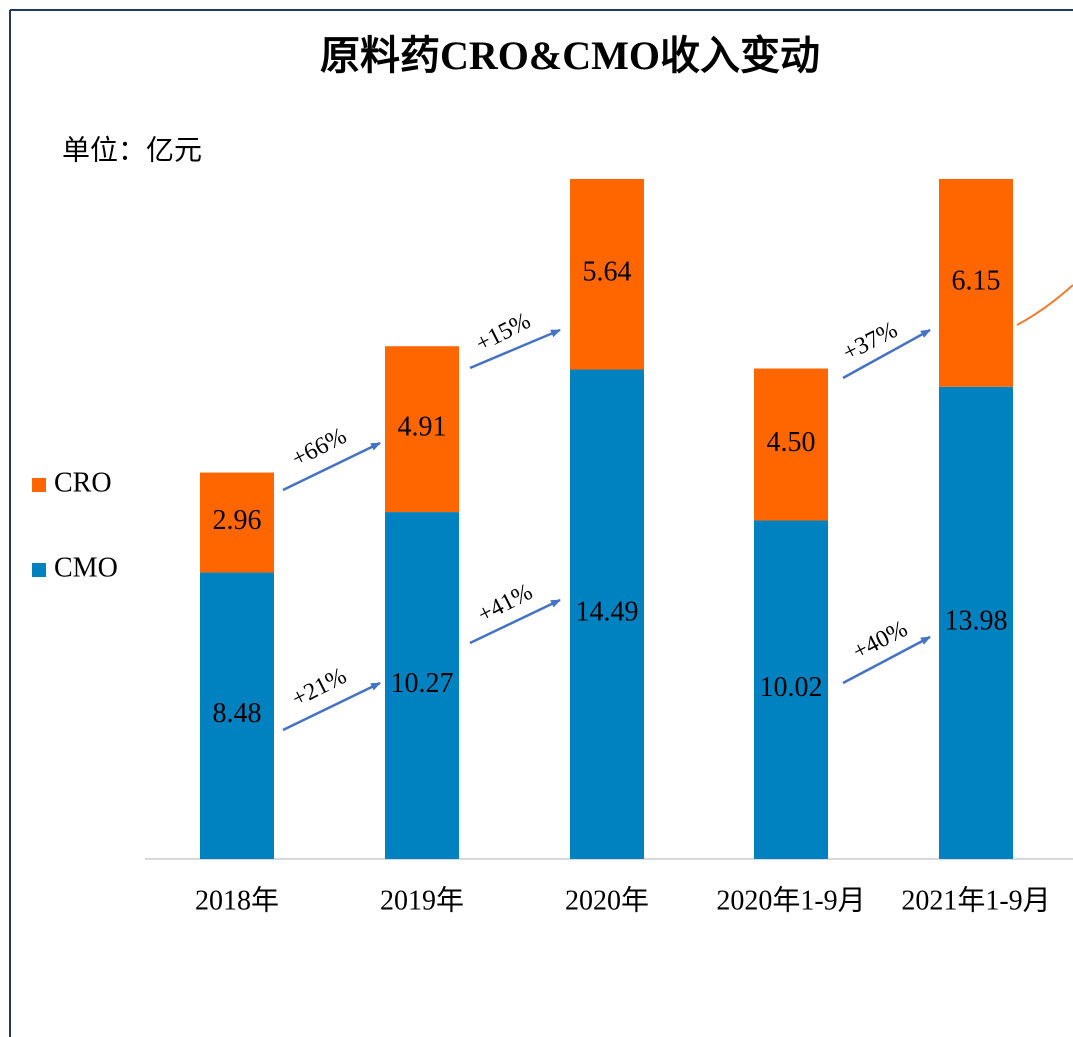 This screenshot has width=1073, height=1037. Describe the element at coordinates (790, 900) in the screenshot. I see `x-tick-label: 2020年1-9月` at that location.